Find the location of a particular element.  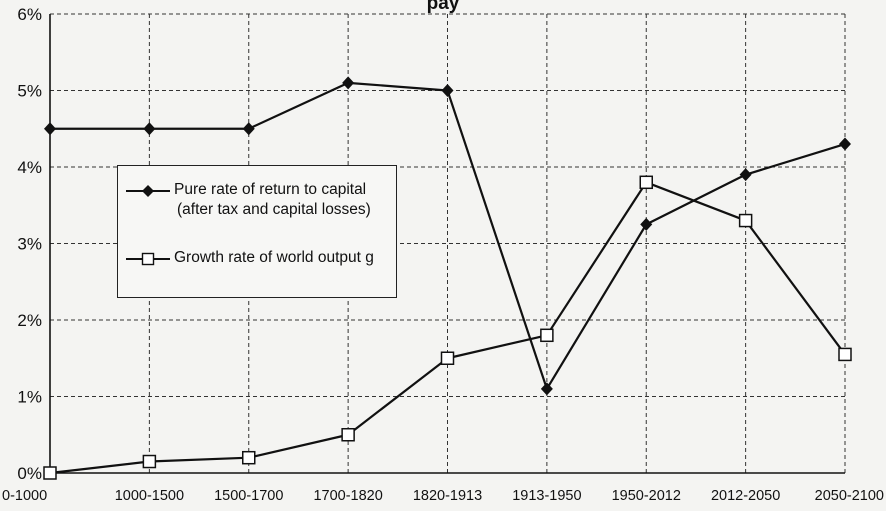

legend-label-return-to-capital: Pure rate of return to capital is located at coordinates (270, 189).